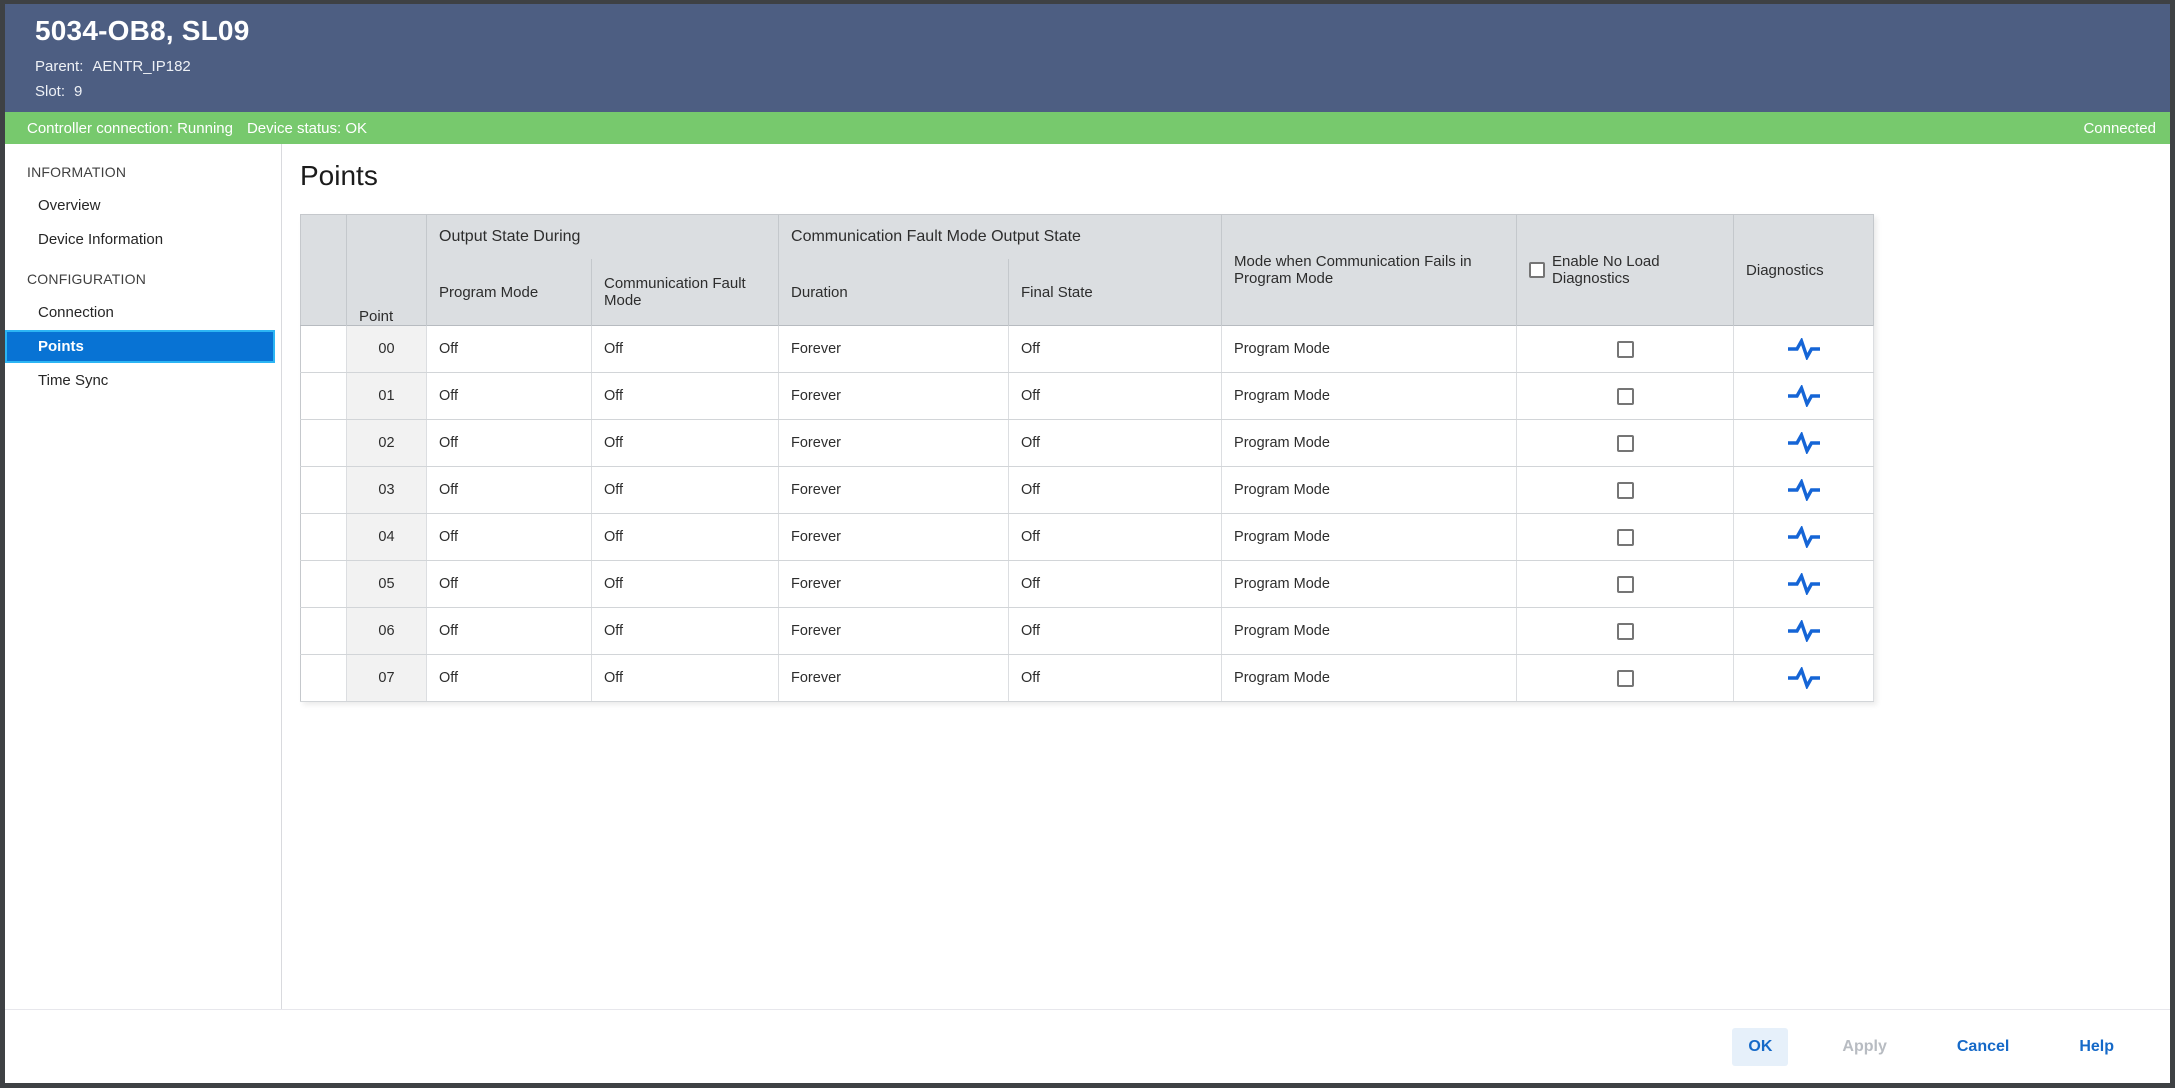 This screenshot has height=1088, width=2175. Describe the element at coordinates (2096, 1047) in the screenshot. I see `help-button: Help` at that location.